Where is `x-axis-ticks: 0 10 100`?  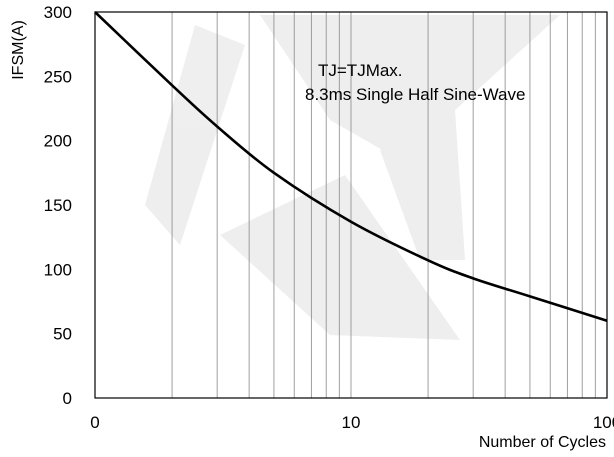
x-axis-ticks: 0 10 100 is located at coordinates (352, 422).